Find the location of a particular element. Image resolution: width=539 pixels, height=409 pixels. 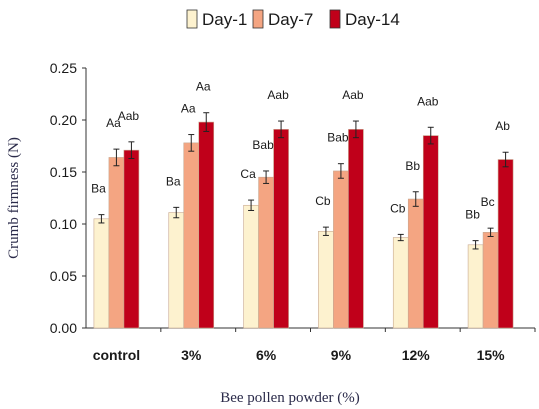

y-tick-label: 0.25 is located at coordinates (63, 68).